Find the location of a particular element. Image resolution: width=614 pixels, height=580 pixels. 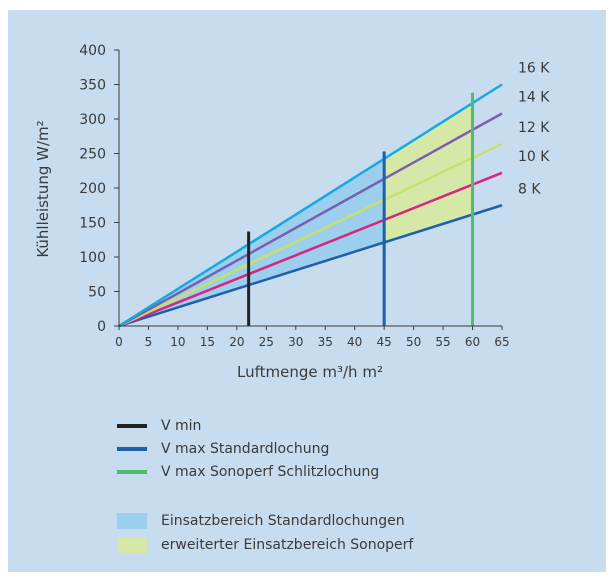

x-tick-label: 45 is located at coordinates (384, 342).